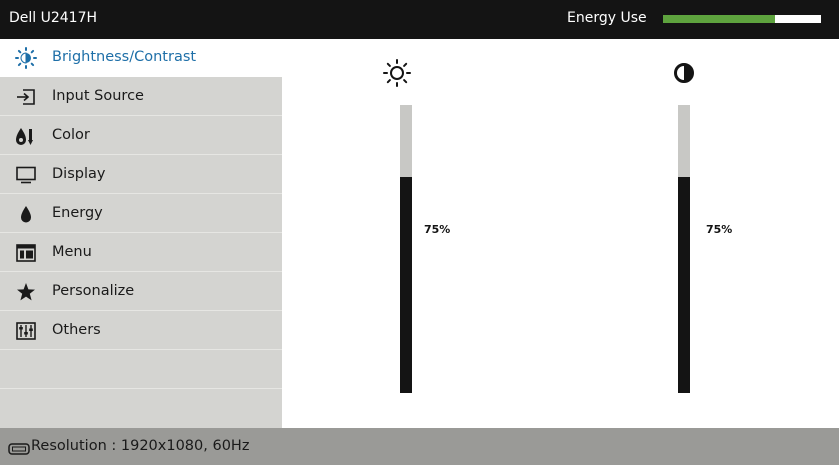 This screenshot has width=839, height=465. What do you see at coordinates (141, 292) in the screenshot?
I see `sidebar-item-personalize: Personalize` at bounding box center [141, 292].